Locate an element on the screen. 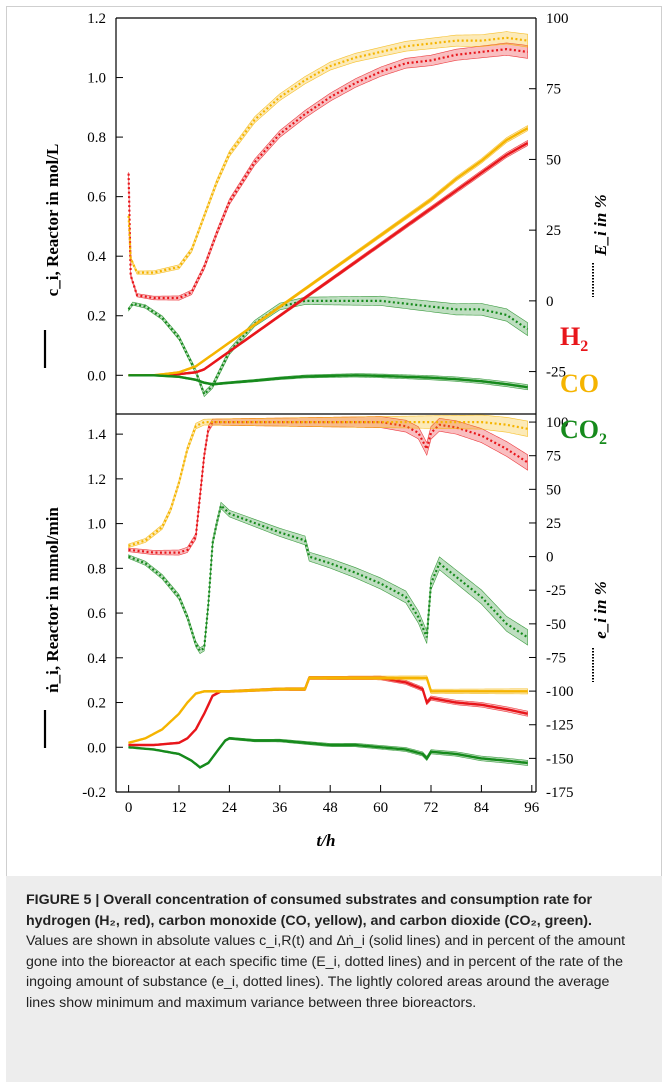 The width and height of the screenshot is (669, 1085). legend-item-co: CO is located at coordinates (579, 383).